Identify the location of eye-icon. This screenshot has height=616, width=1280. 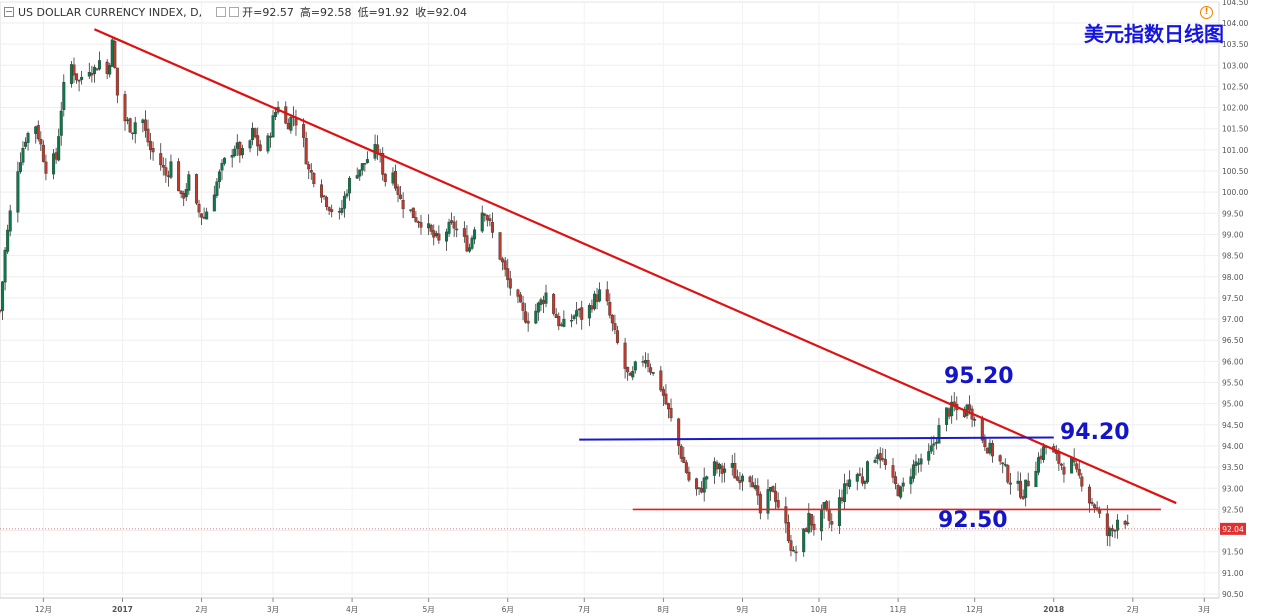
(221, 12).